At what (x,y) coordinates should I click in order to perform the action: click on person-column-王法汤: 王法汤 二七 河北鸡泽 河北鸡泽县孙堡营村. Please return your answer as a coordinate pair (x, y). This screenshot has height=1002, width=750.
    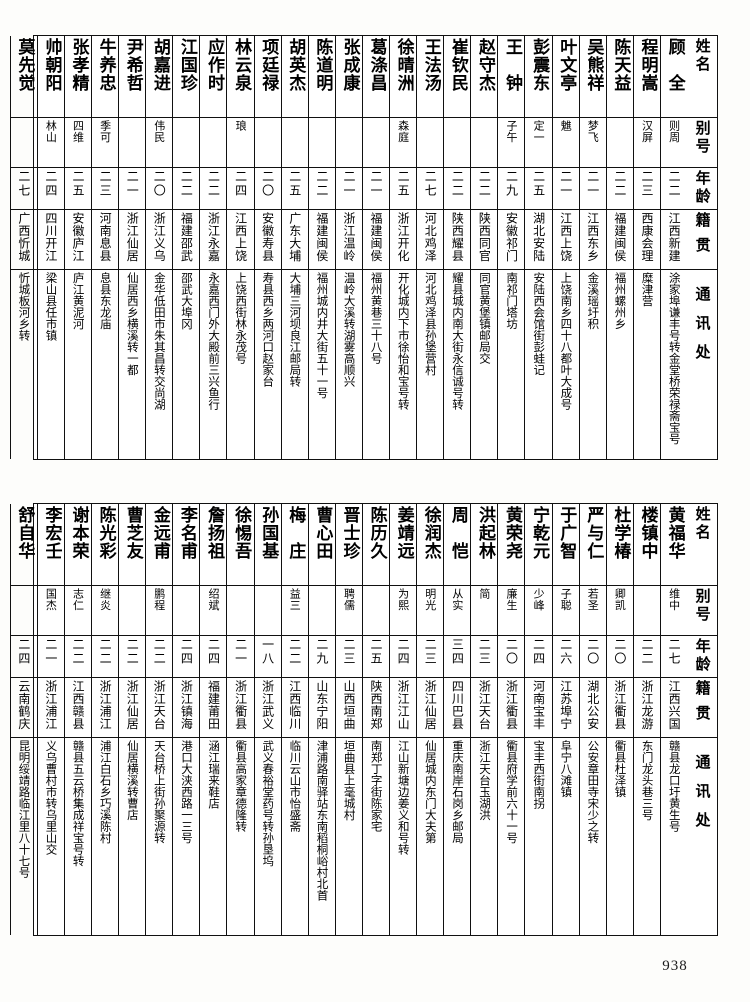
    Looking at the image, I should click on (430, 247).